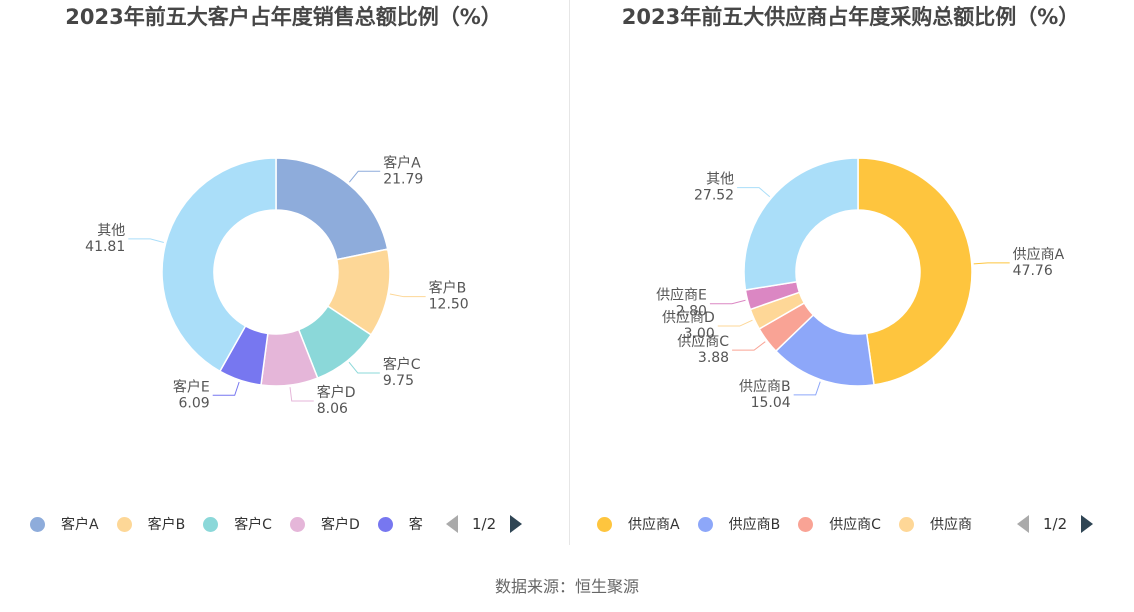 Image resolution: width=1134 pixels, height=612 pixels. What do you see at coordinates (566, 586) in the screenshot?
I see `data-source-note: 数据来源：恒生聚源` at bounding box center [566, 586].